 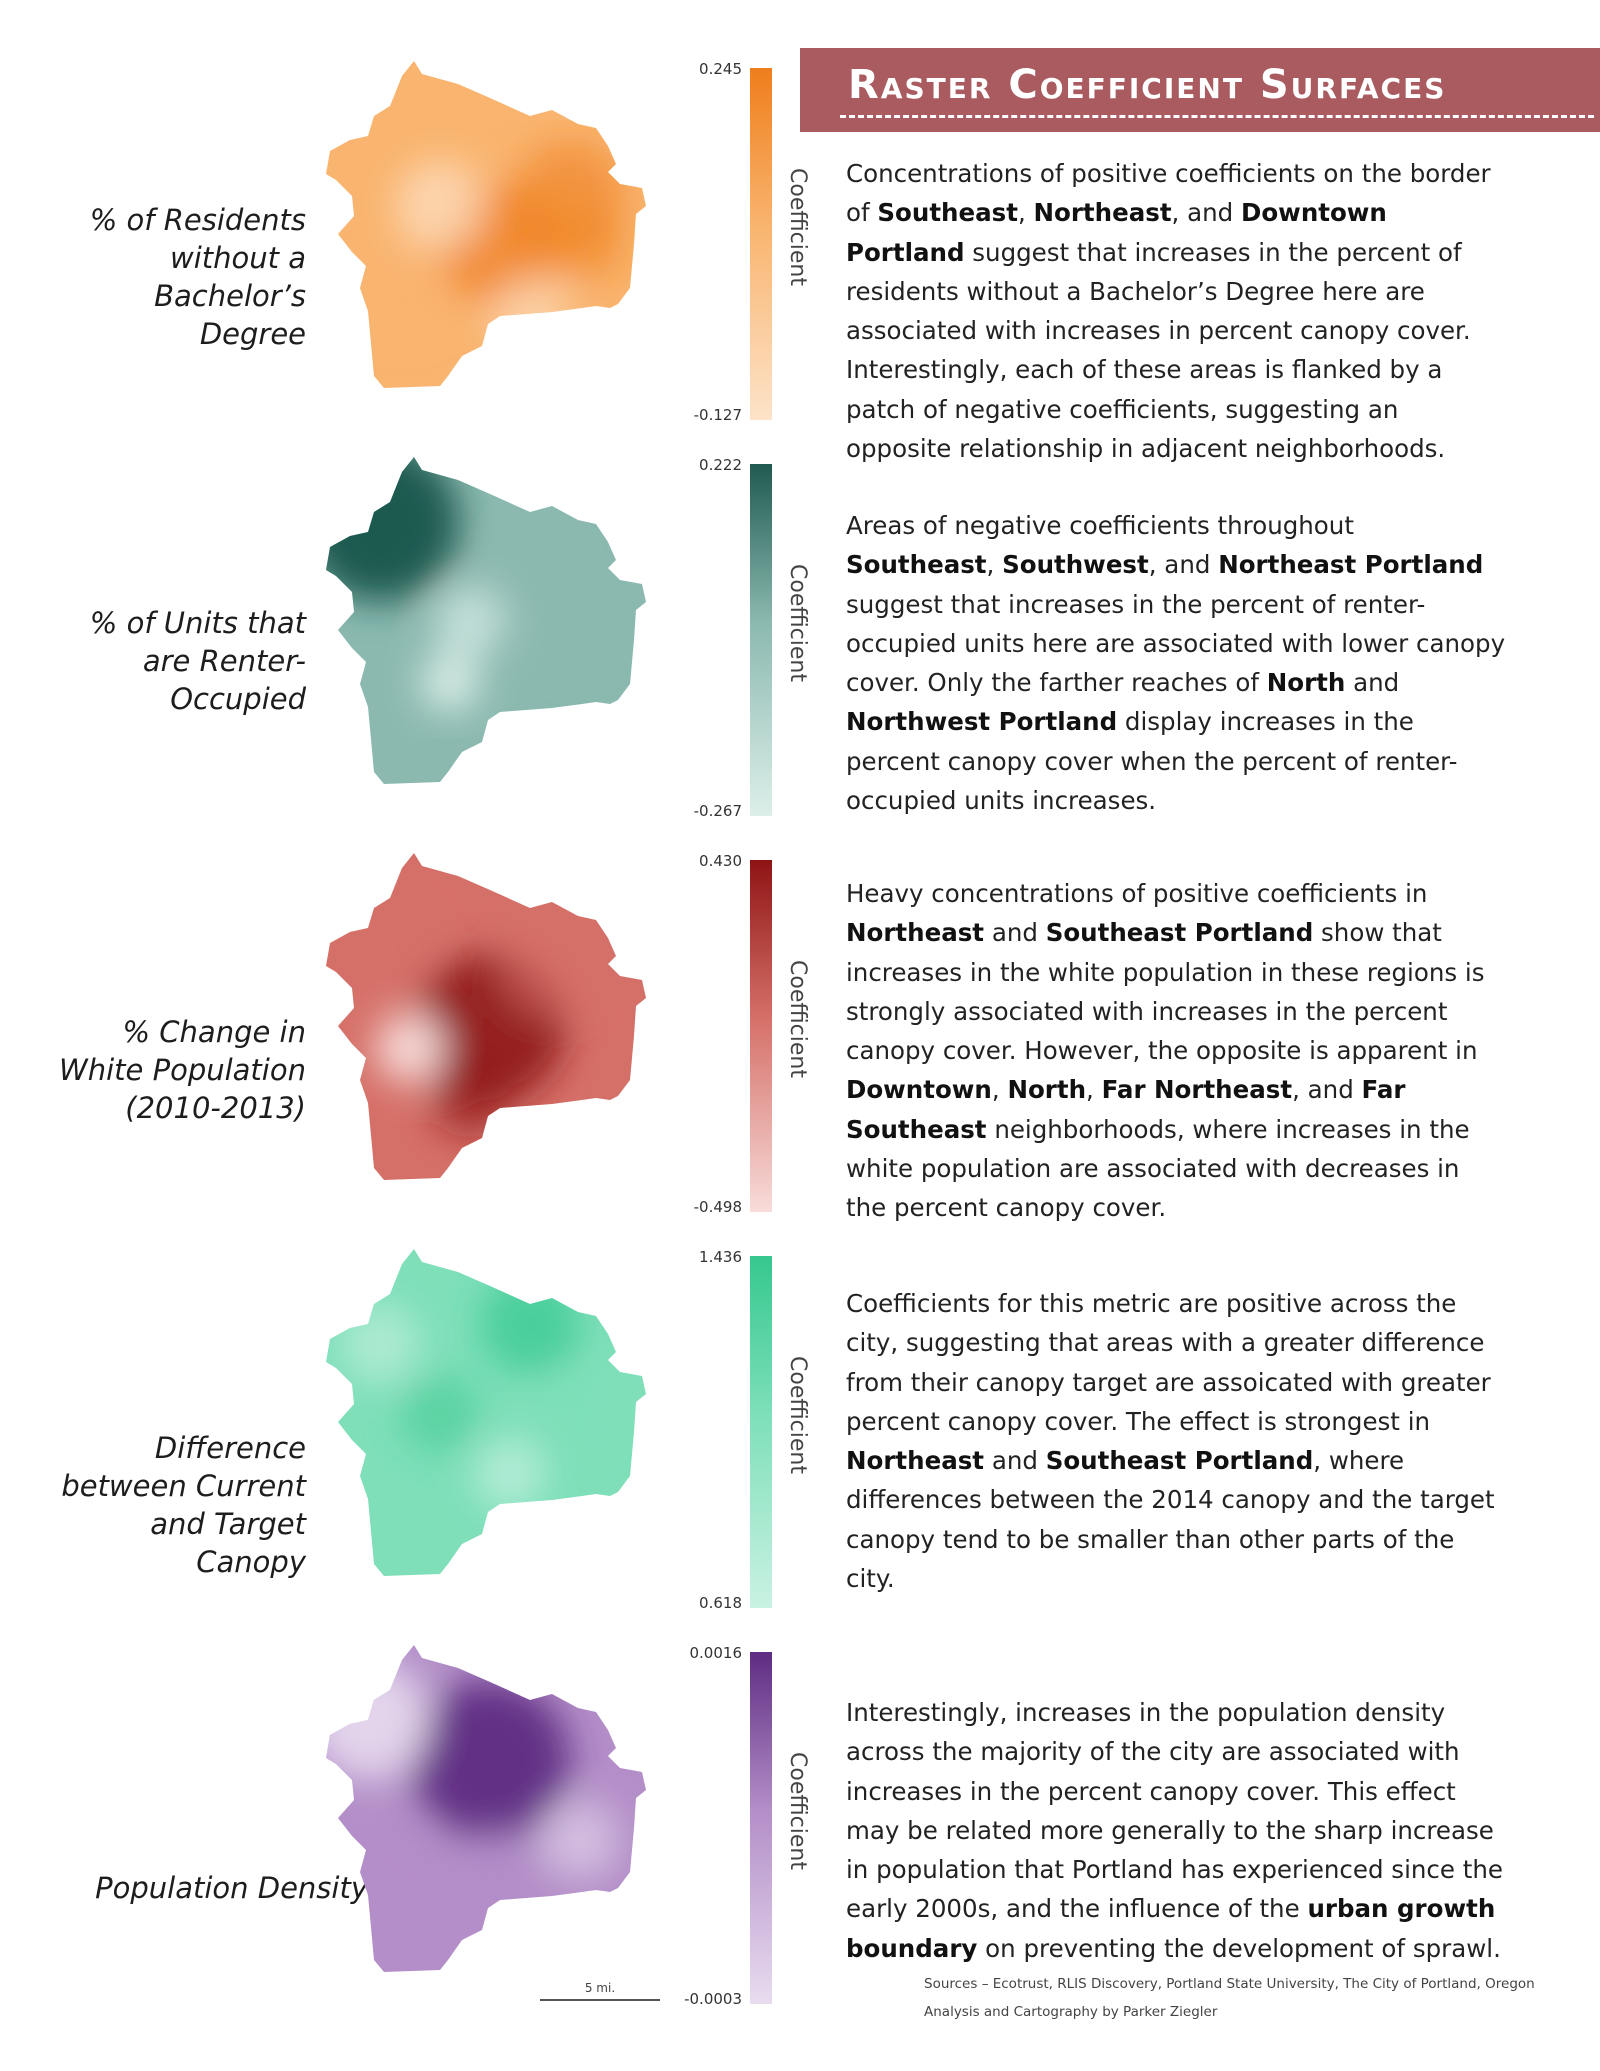 What do you see at coordinates (600, 2000) in the screenshot?
I see `scale-bar-line` at bounding box center [600, 2000].